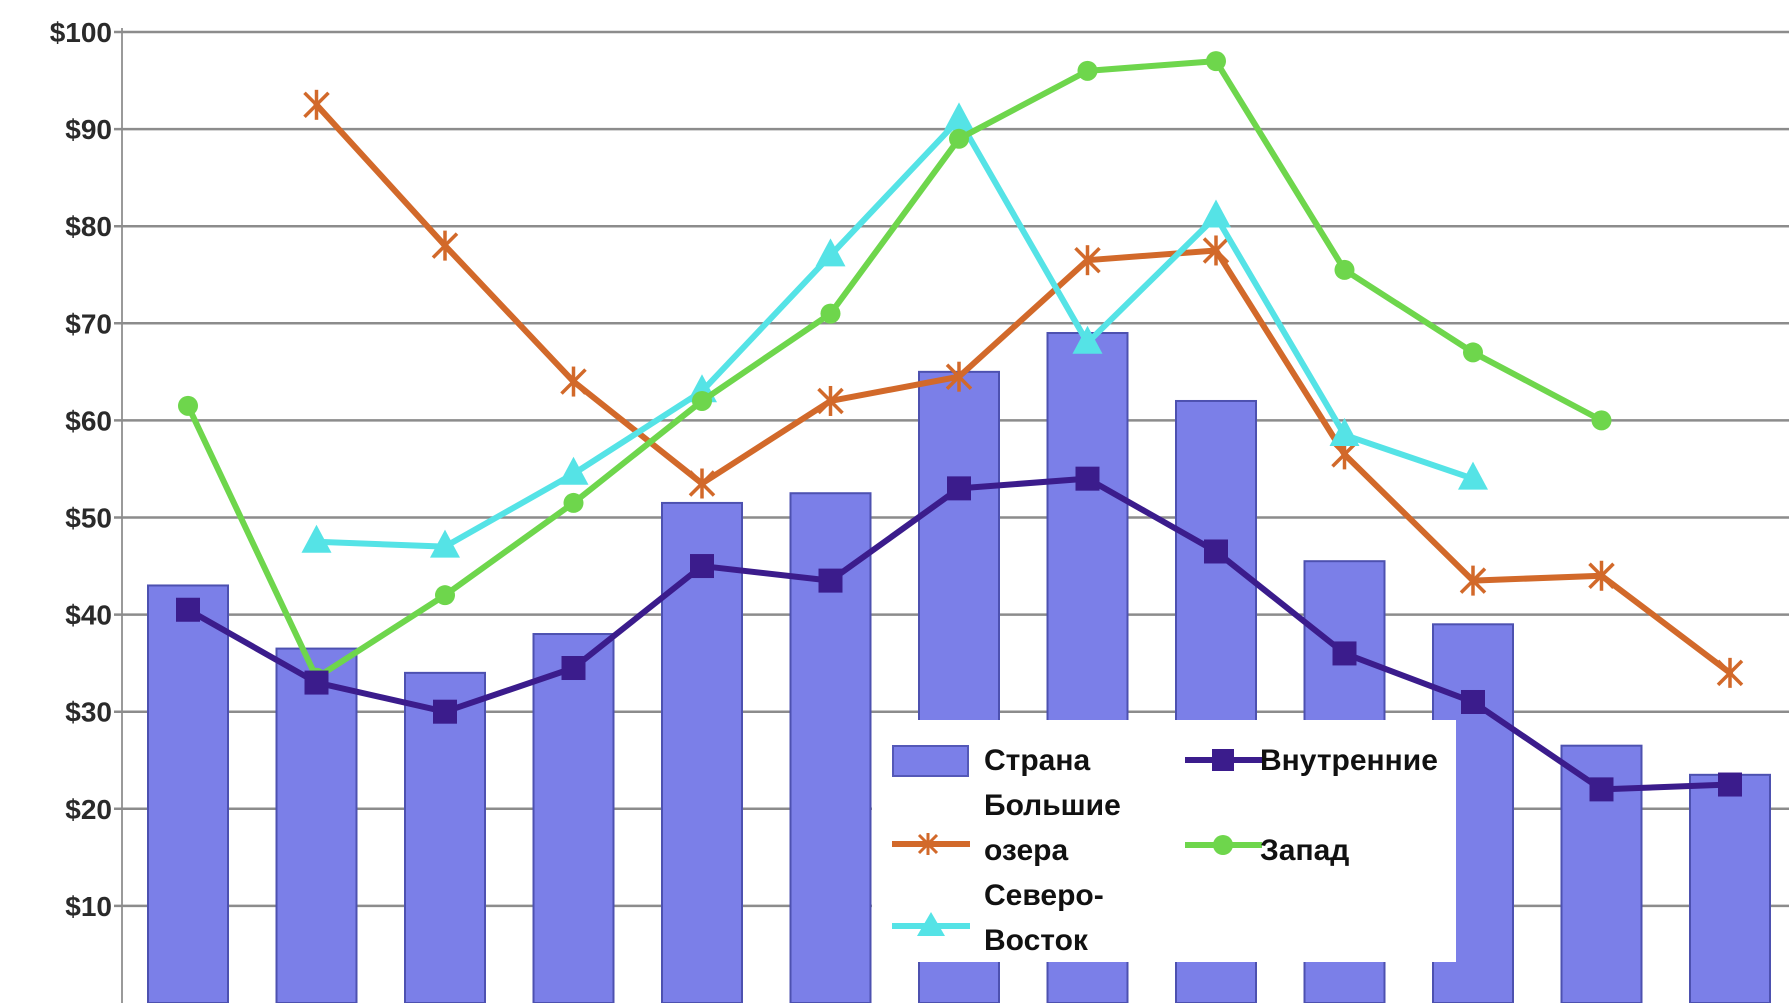 Image resolution: width=1789 pixels, height=1008 pixels. What do you see at coordinates (1036, 940) in the screenshot?
I see `legend-label-northeast-2: Восток` at bounding box center [1036, 940].